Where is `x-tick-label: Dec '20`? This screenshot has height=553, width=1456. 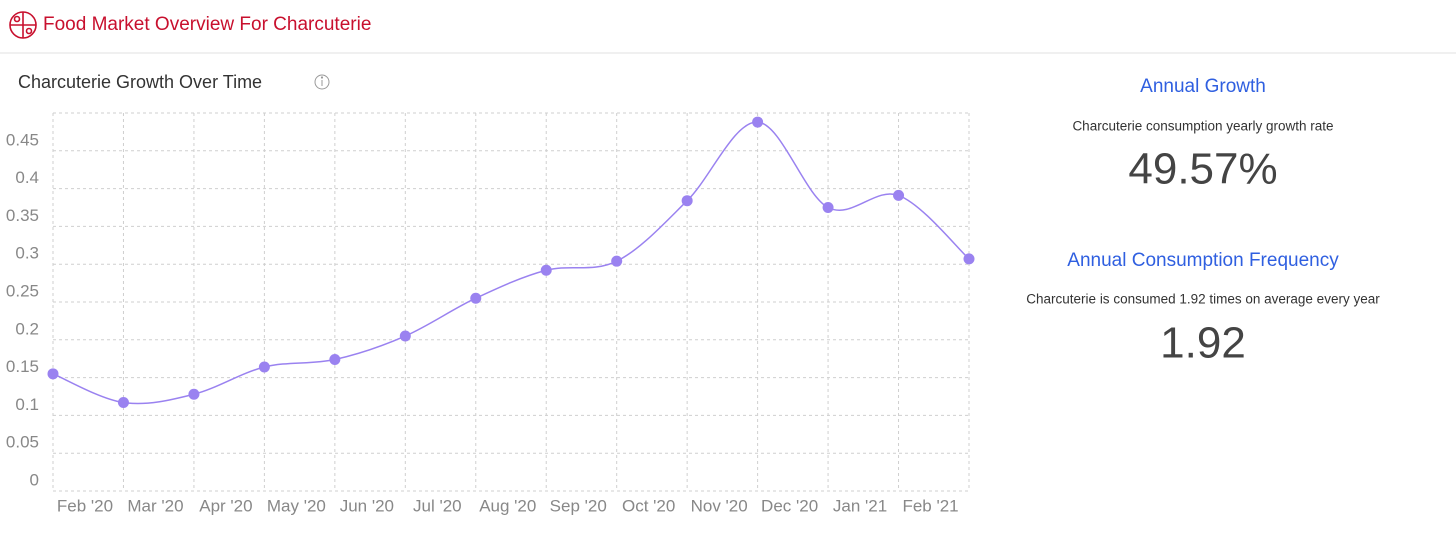
x-tick-label: Dec '20 is located at coordinates (789, 505).